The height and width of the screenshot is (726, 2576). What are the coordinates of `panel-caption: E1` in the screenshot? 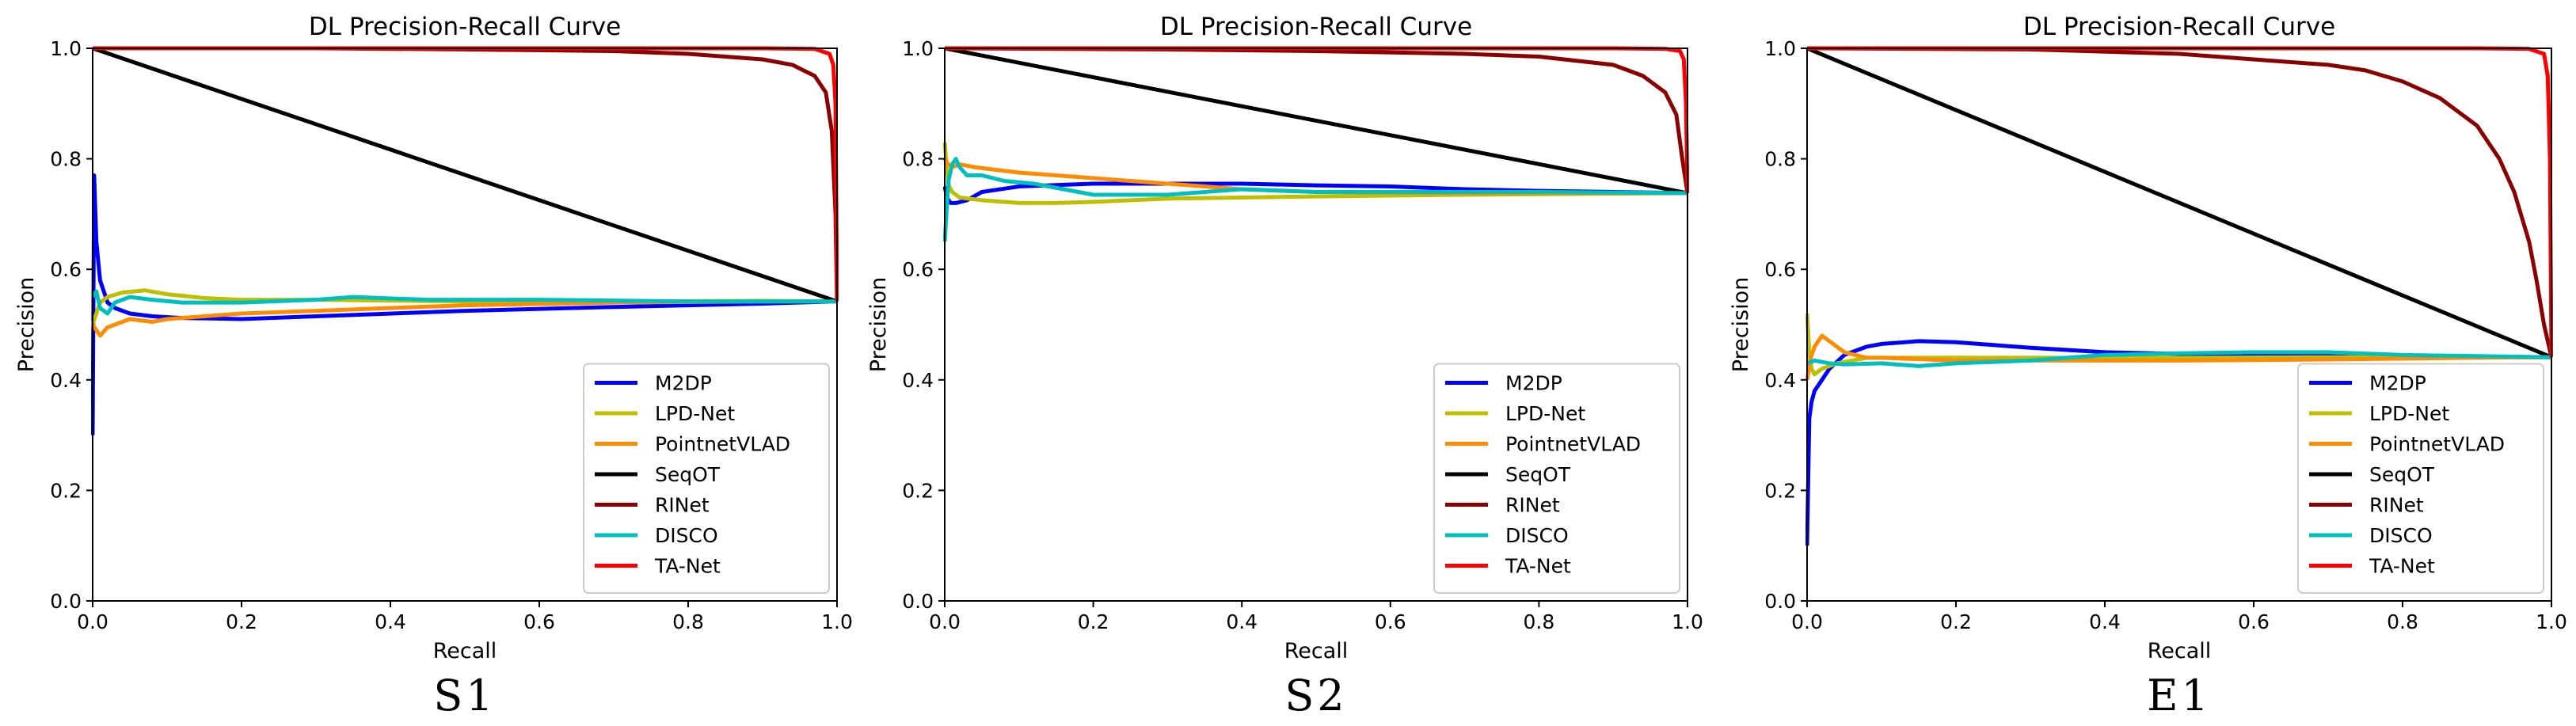 It's located at (2179, 695).